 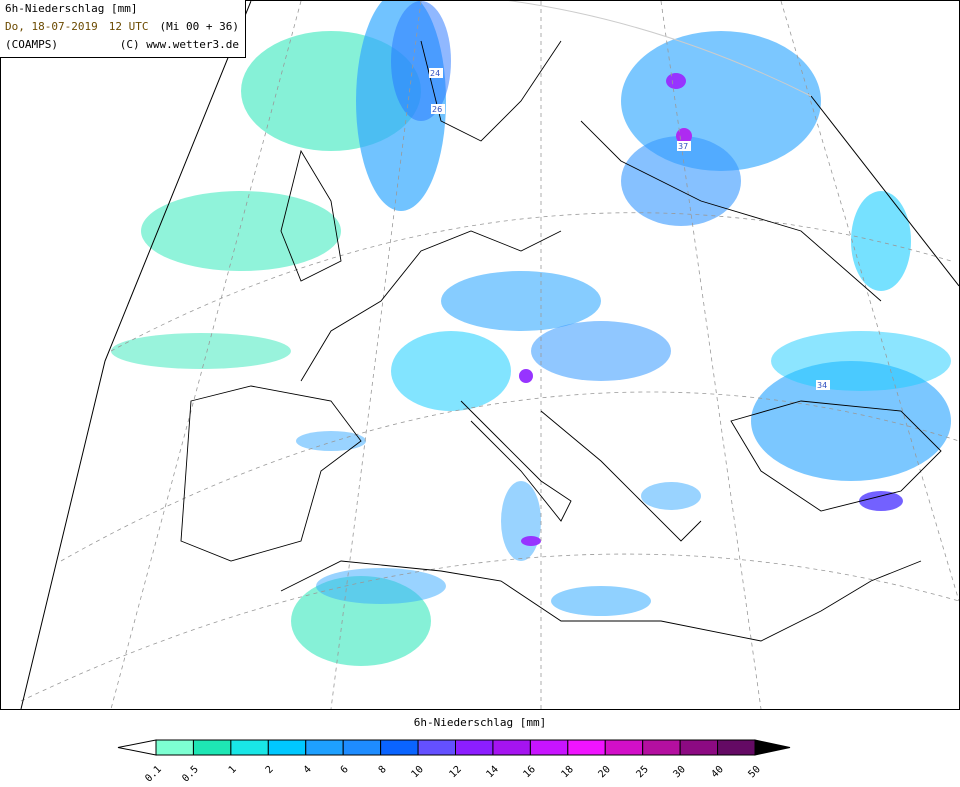 What do you see at coordinates (480, 722) in the screenshot?
I see `legend-title: 6h-Niederschlag [mm]` at bounding box center [480, 722].